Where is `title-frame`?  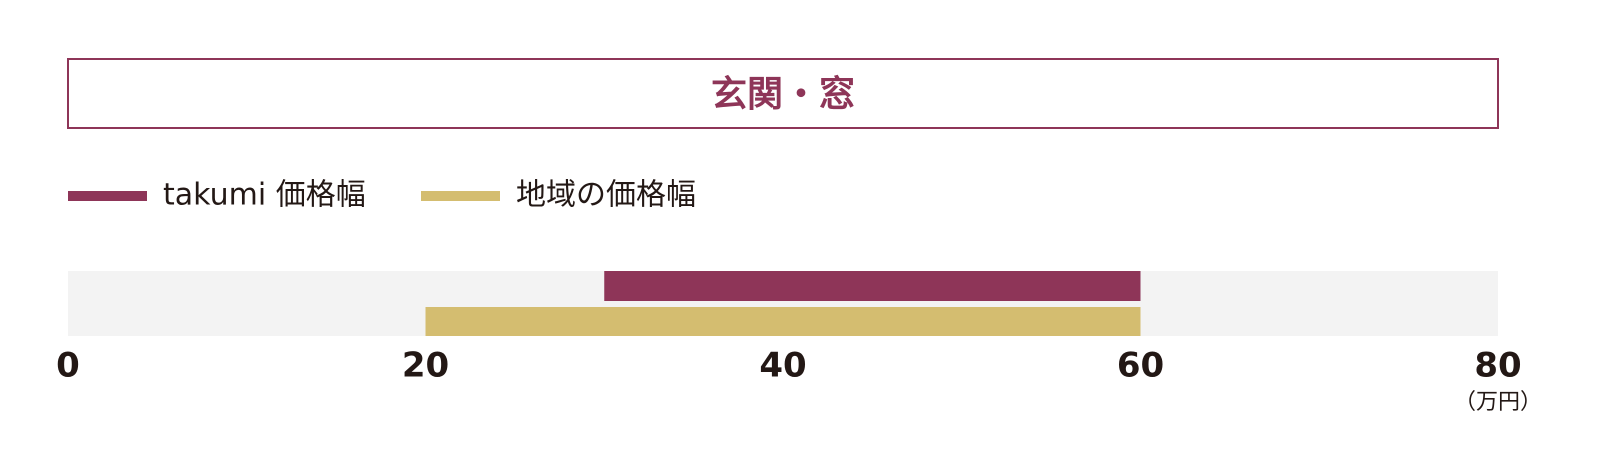 title-frame is located at coordinates (783, 93).